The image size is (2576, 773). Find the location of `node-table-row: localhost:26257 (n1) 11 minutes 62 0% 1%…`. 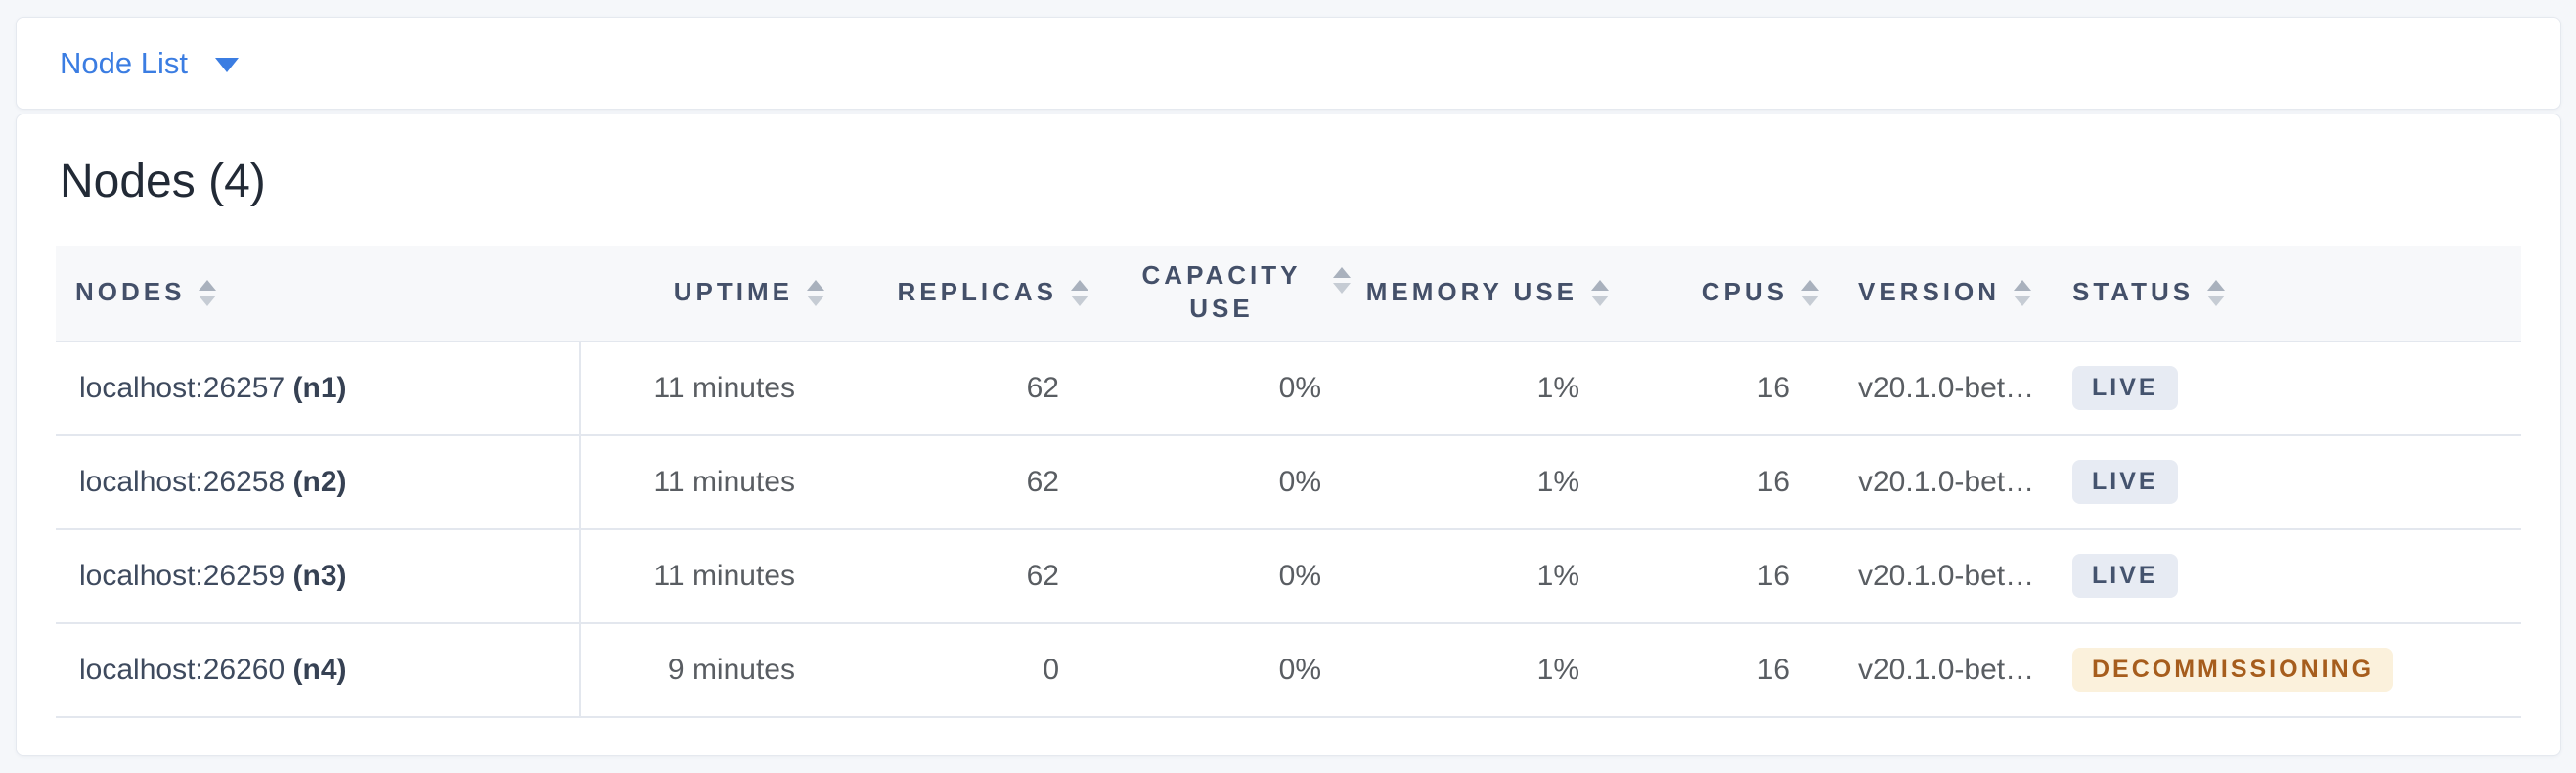

node-table-row: localhost:26257 (n1) 11 minutes 62 0% 1%… is located at coordinates (1288, 388).